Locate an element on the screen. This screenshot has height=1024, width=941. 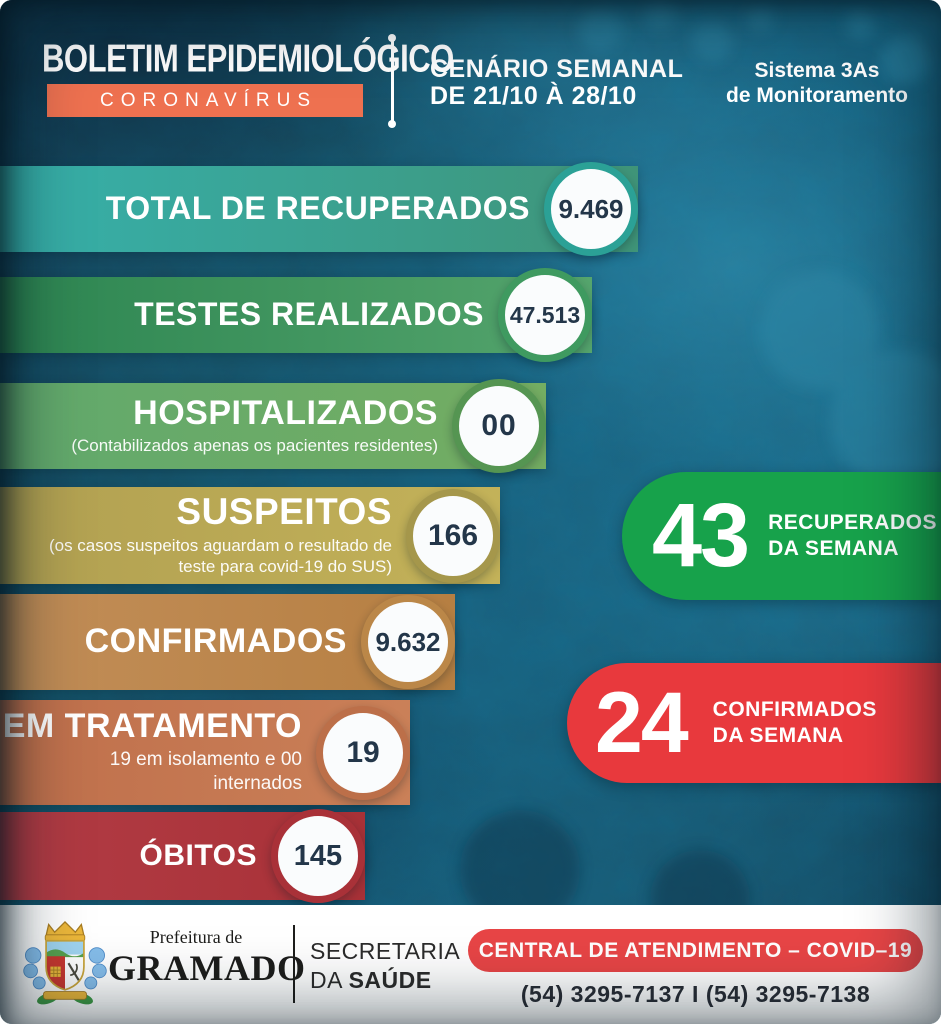
value-circle: 00 is located at coordinates (499, 426).